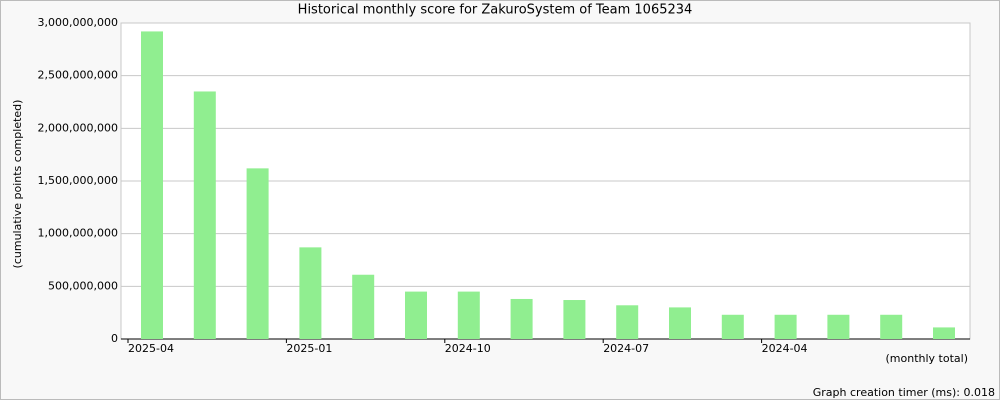 The image size is (1000, 400). What do you see at coordinates (927, 358) in the screenshot?
I see `x-note: (monthly total)` at bounding box center [927, 358].